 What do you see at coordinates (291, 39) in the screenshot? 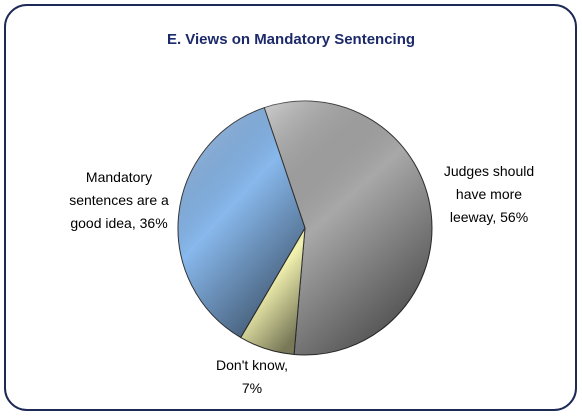
I see `chart-title: E. Views on Mandatory Sentencing` at bounding box center [291, 39].